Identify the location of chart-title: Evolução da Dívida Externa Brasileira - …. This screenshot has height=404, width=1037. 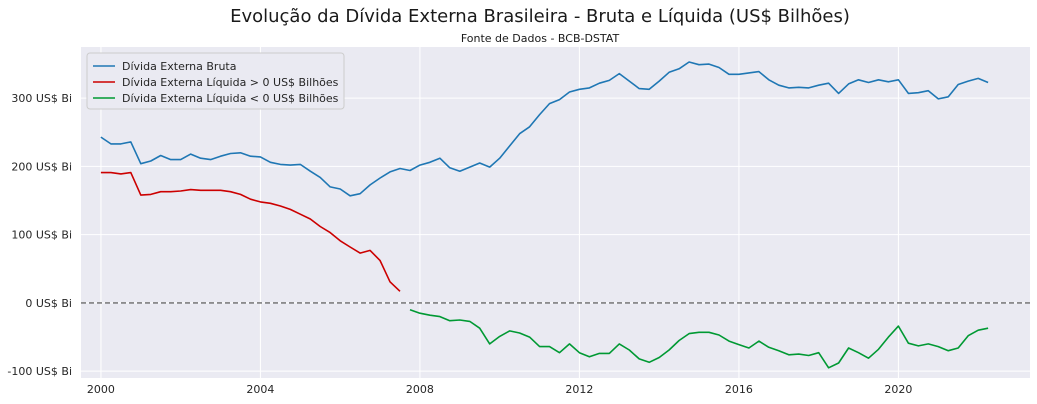
(540, 16).